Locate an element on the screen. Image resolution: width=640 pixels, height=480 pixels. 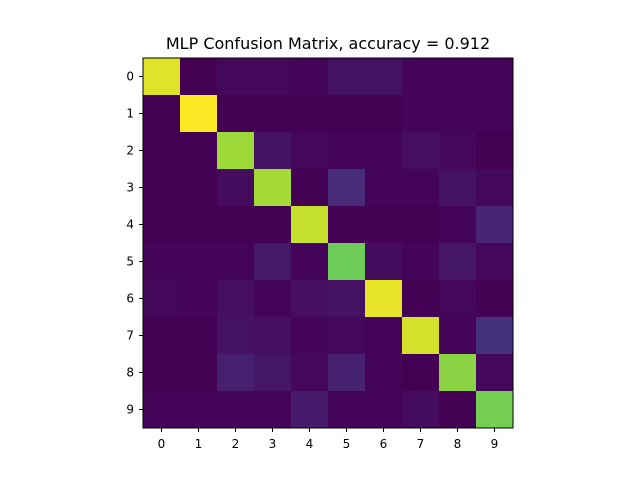
x-tick-label: 5 is located at coordinates (347, 444).